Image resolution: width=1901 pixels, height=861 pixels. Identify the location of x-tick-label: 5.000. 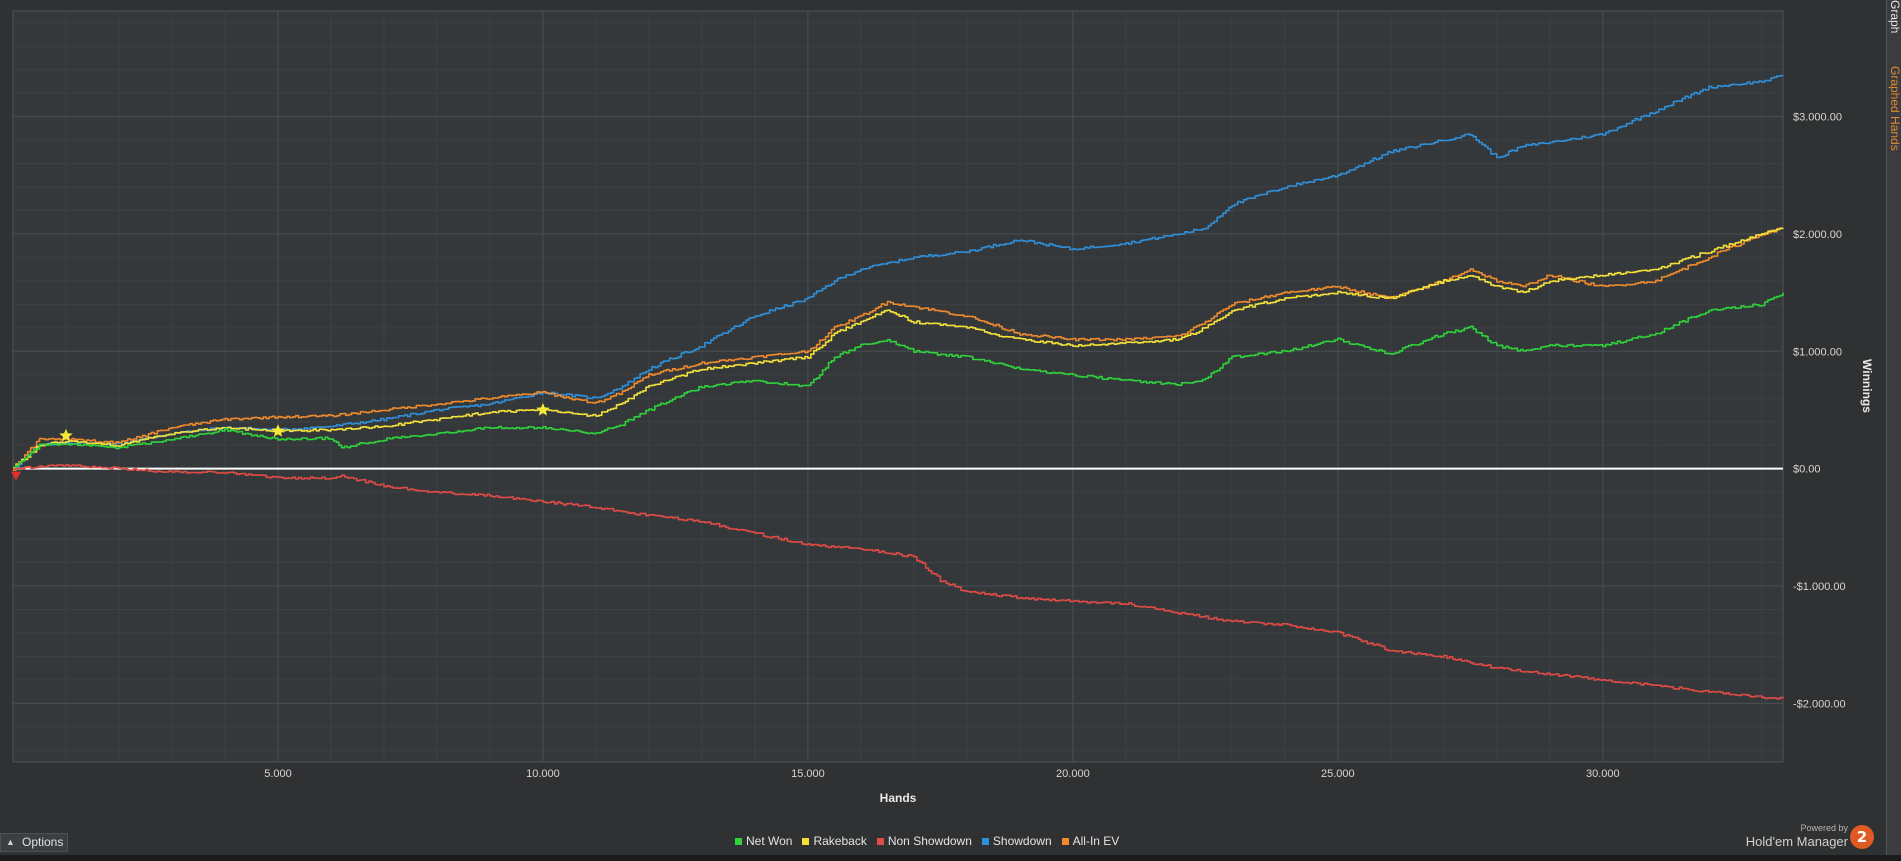
(278, 774).